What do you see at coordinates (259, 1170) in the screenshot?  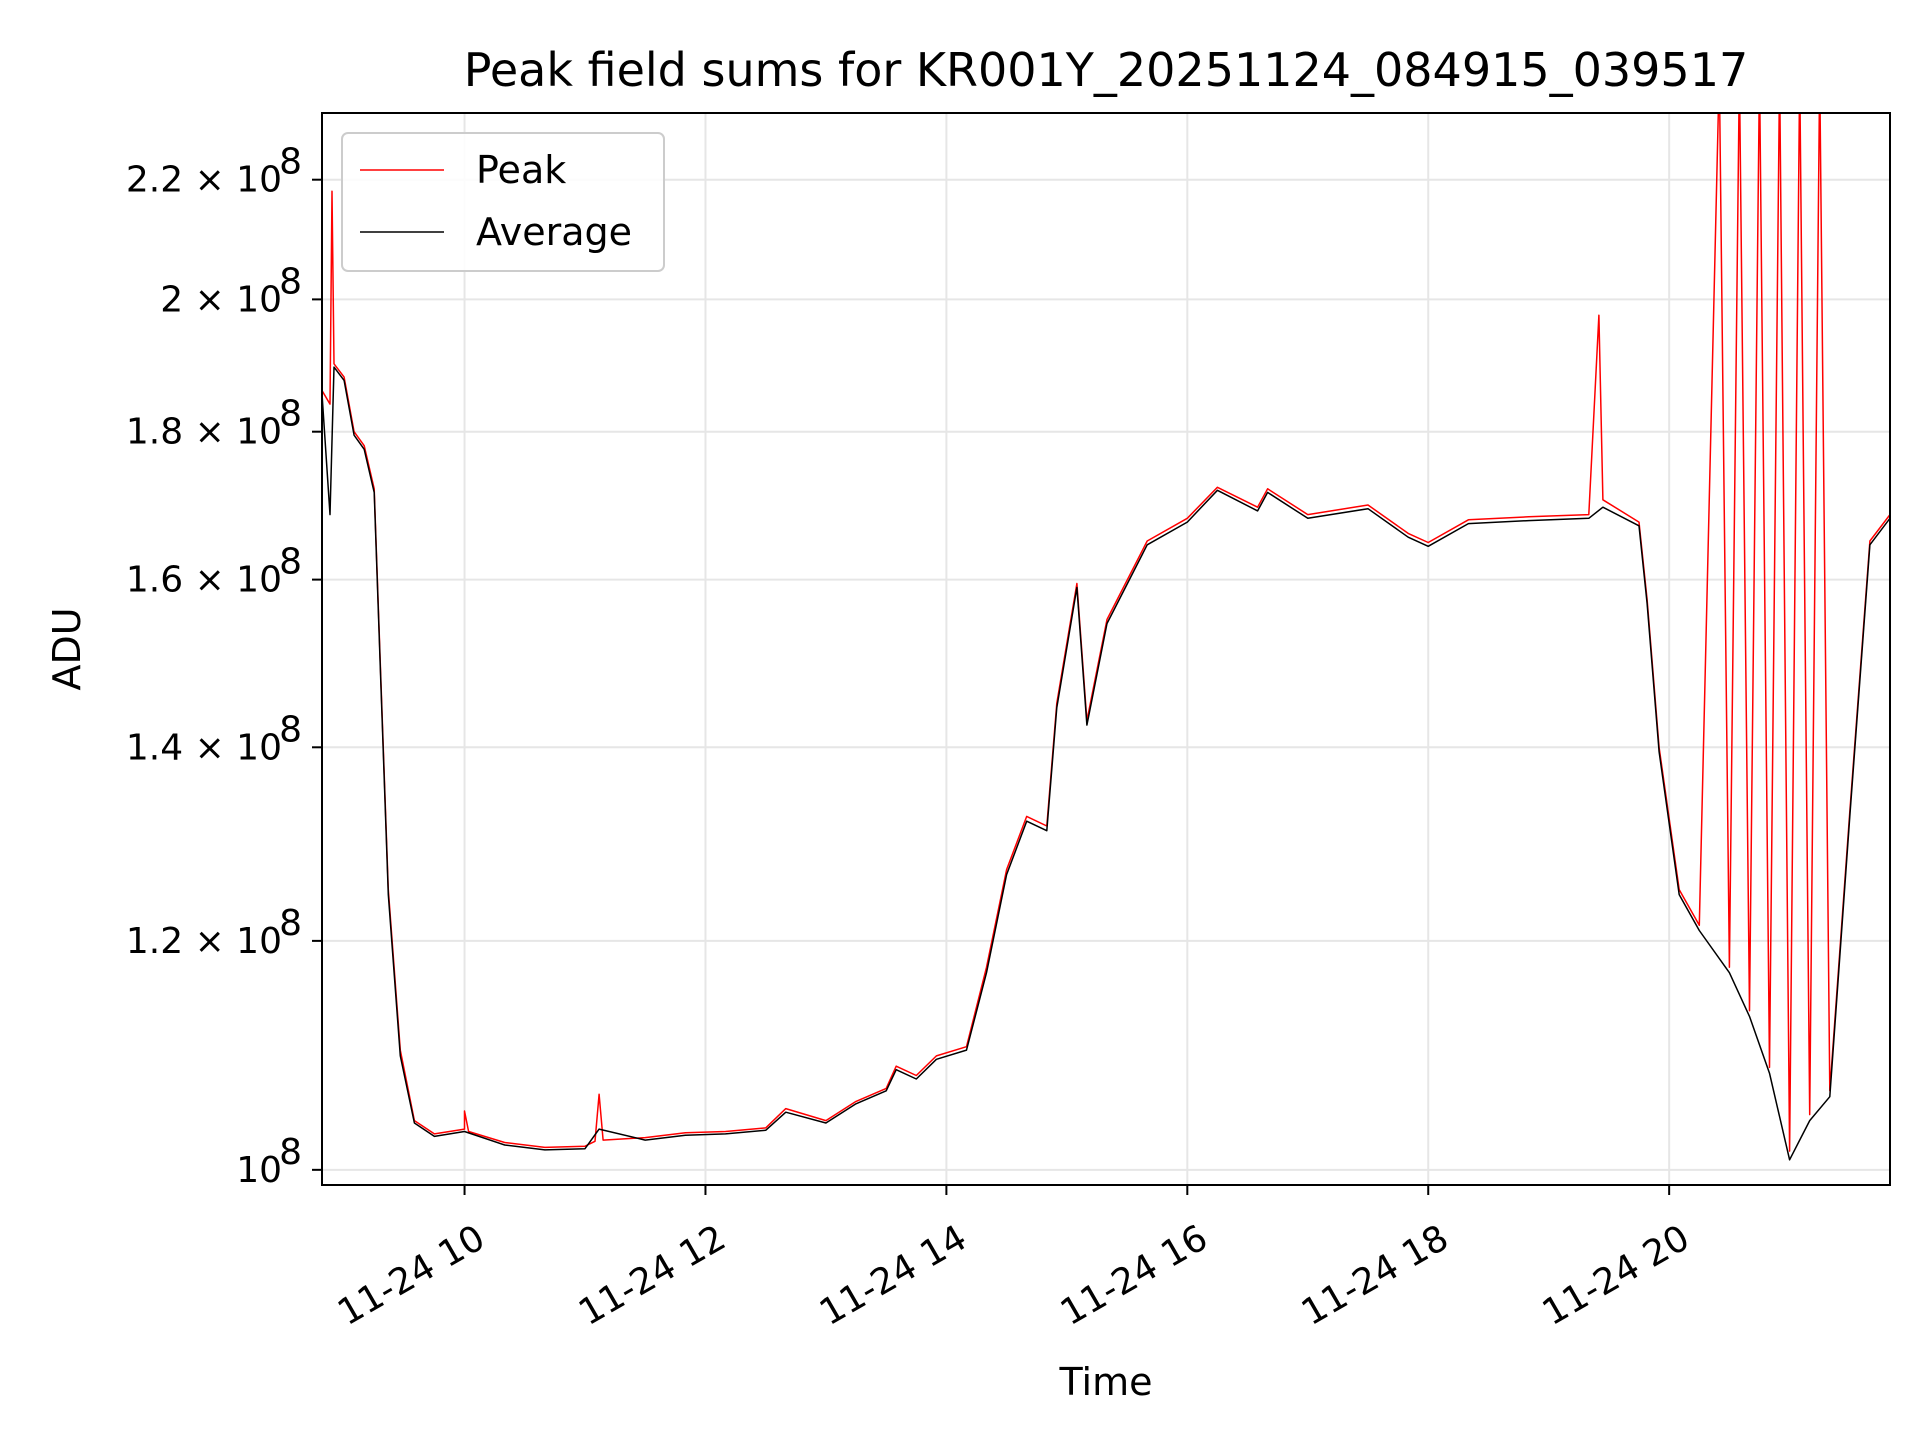 I see `y-tick-label: 10` at bounding box center [259, 1170].